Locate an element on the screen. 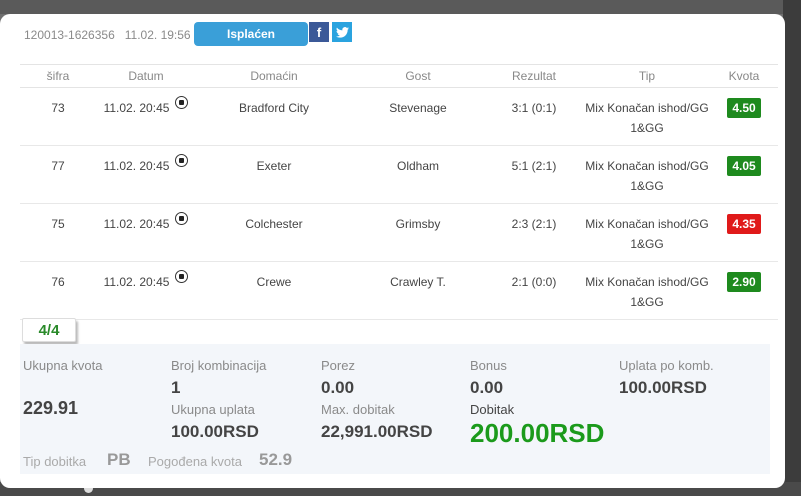  win-type-label: Tip dobitka is located at coordinates (55, 461).